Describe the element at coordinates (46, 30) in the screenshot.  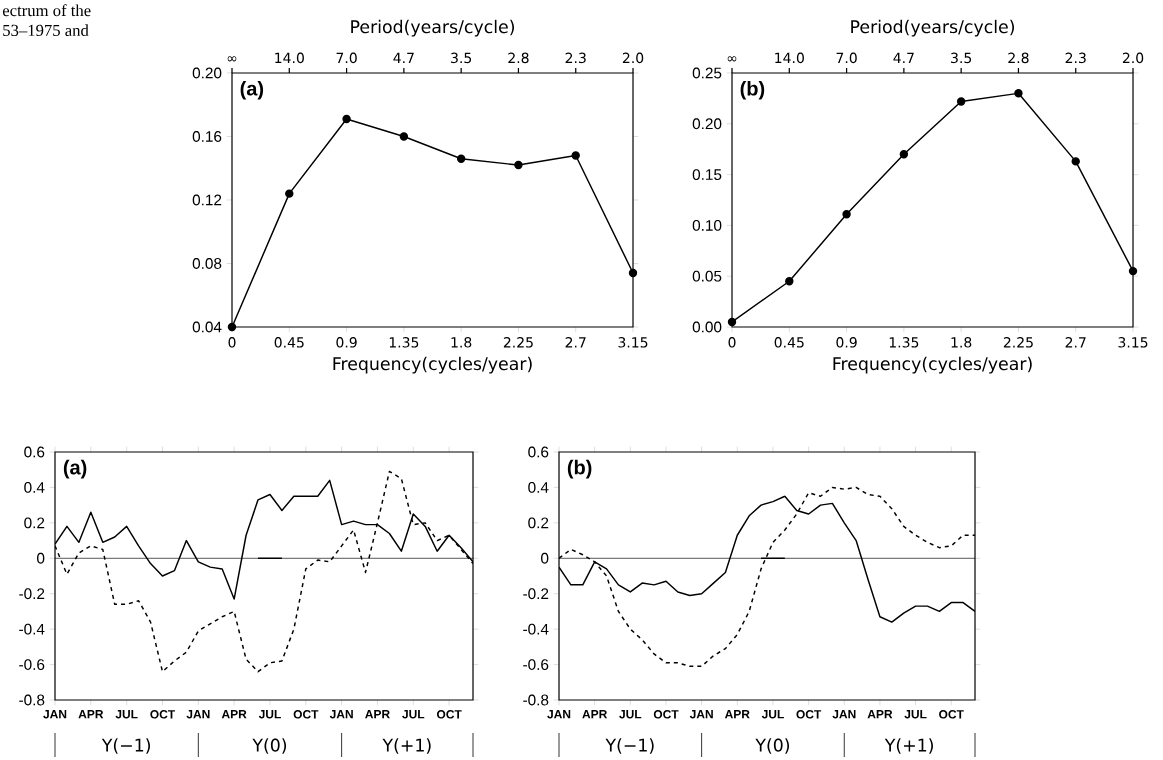
I see `text: 53–1975 and` at that location.